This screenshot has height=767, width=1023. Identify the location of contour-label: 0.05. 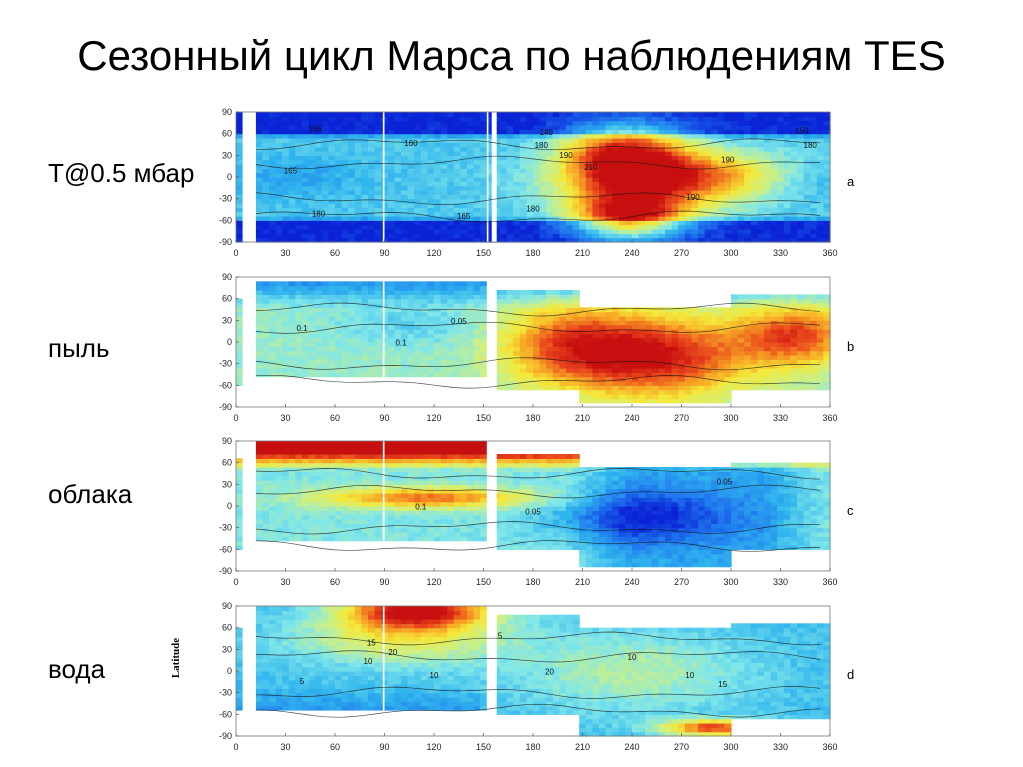
(459, 321).